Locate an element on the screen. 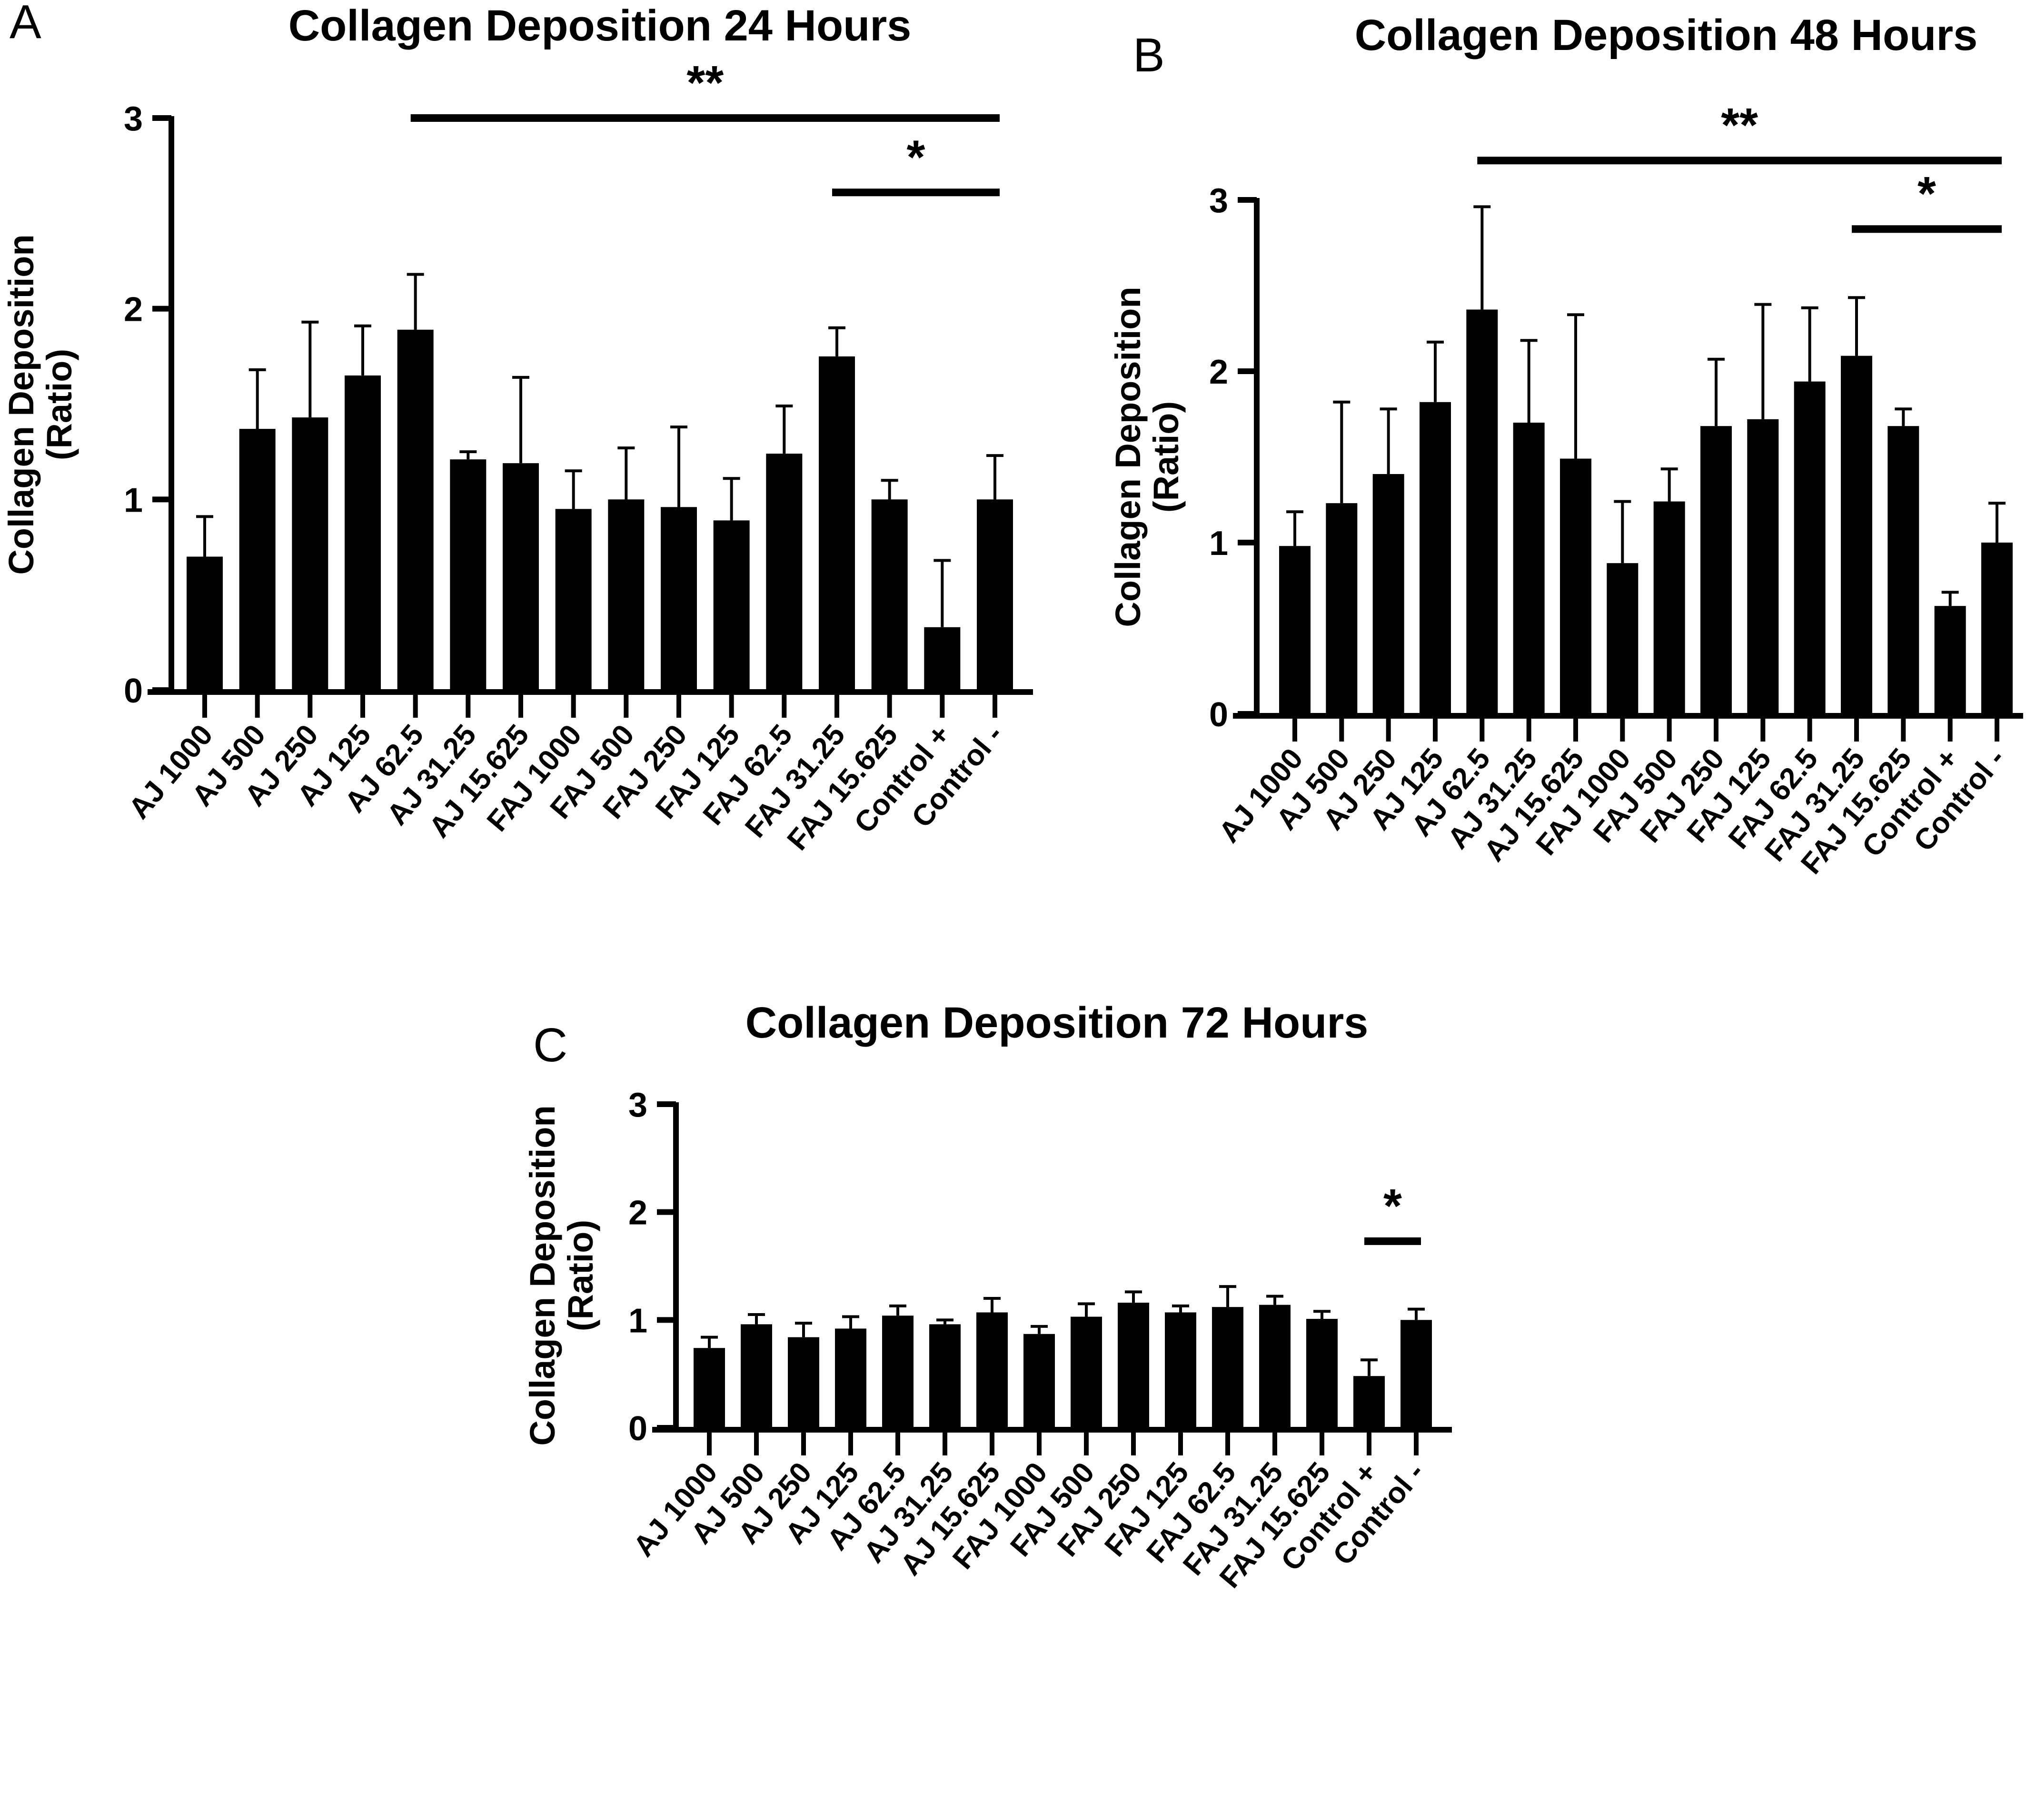 The image size is (2036, 1820). panel-c-y-tick-label: 0 is located at coordinates (637, 1429).